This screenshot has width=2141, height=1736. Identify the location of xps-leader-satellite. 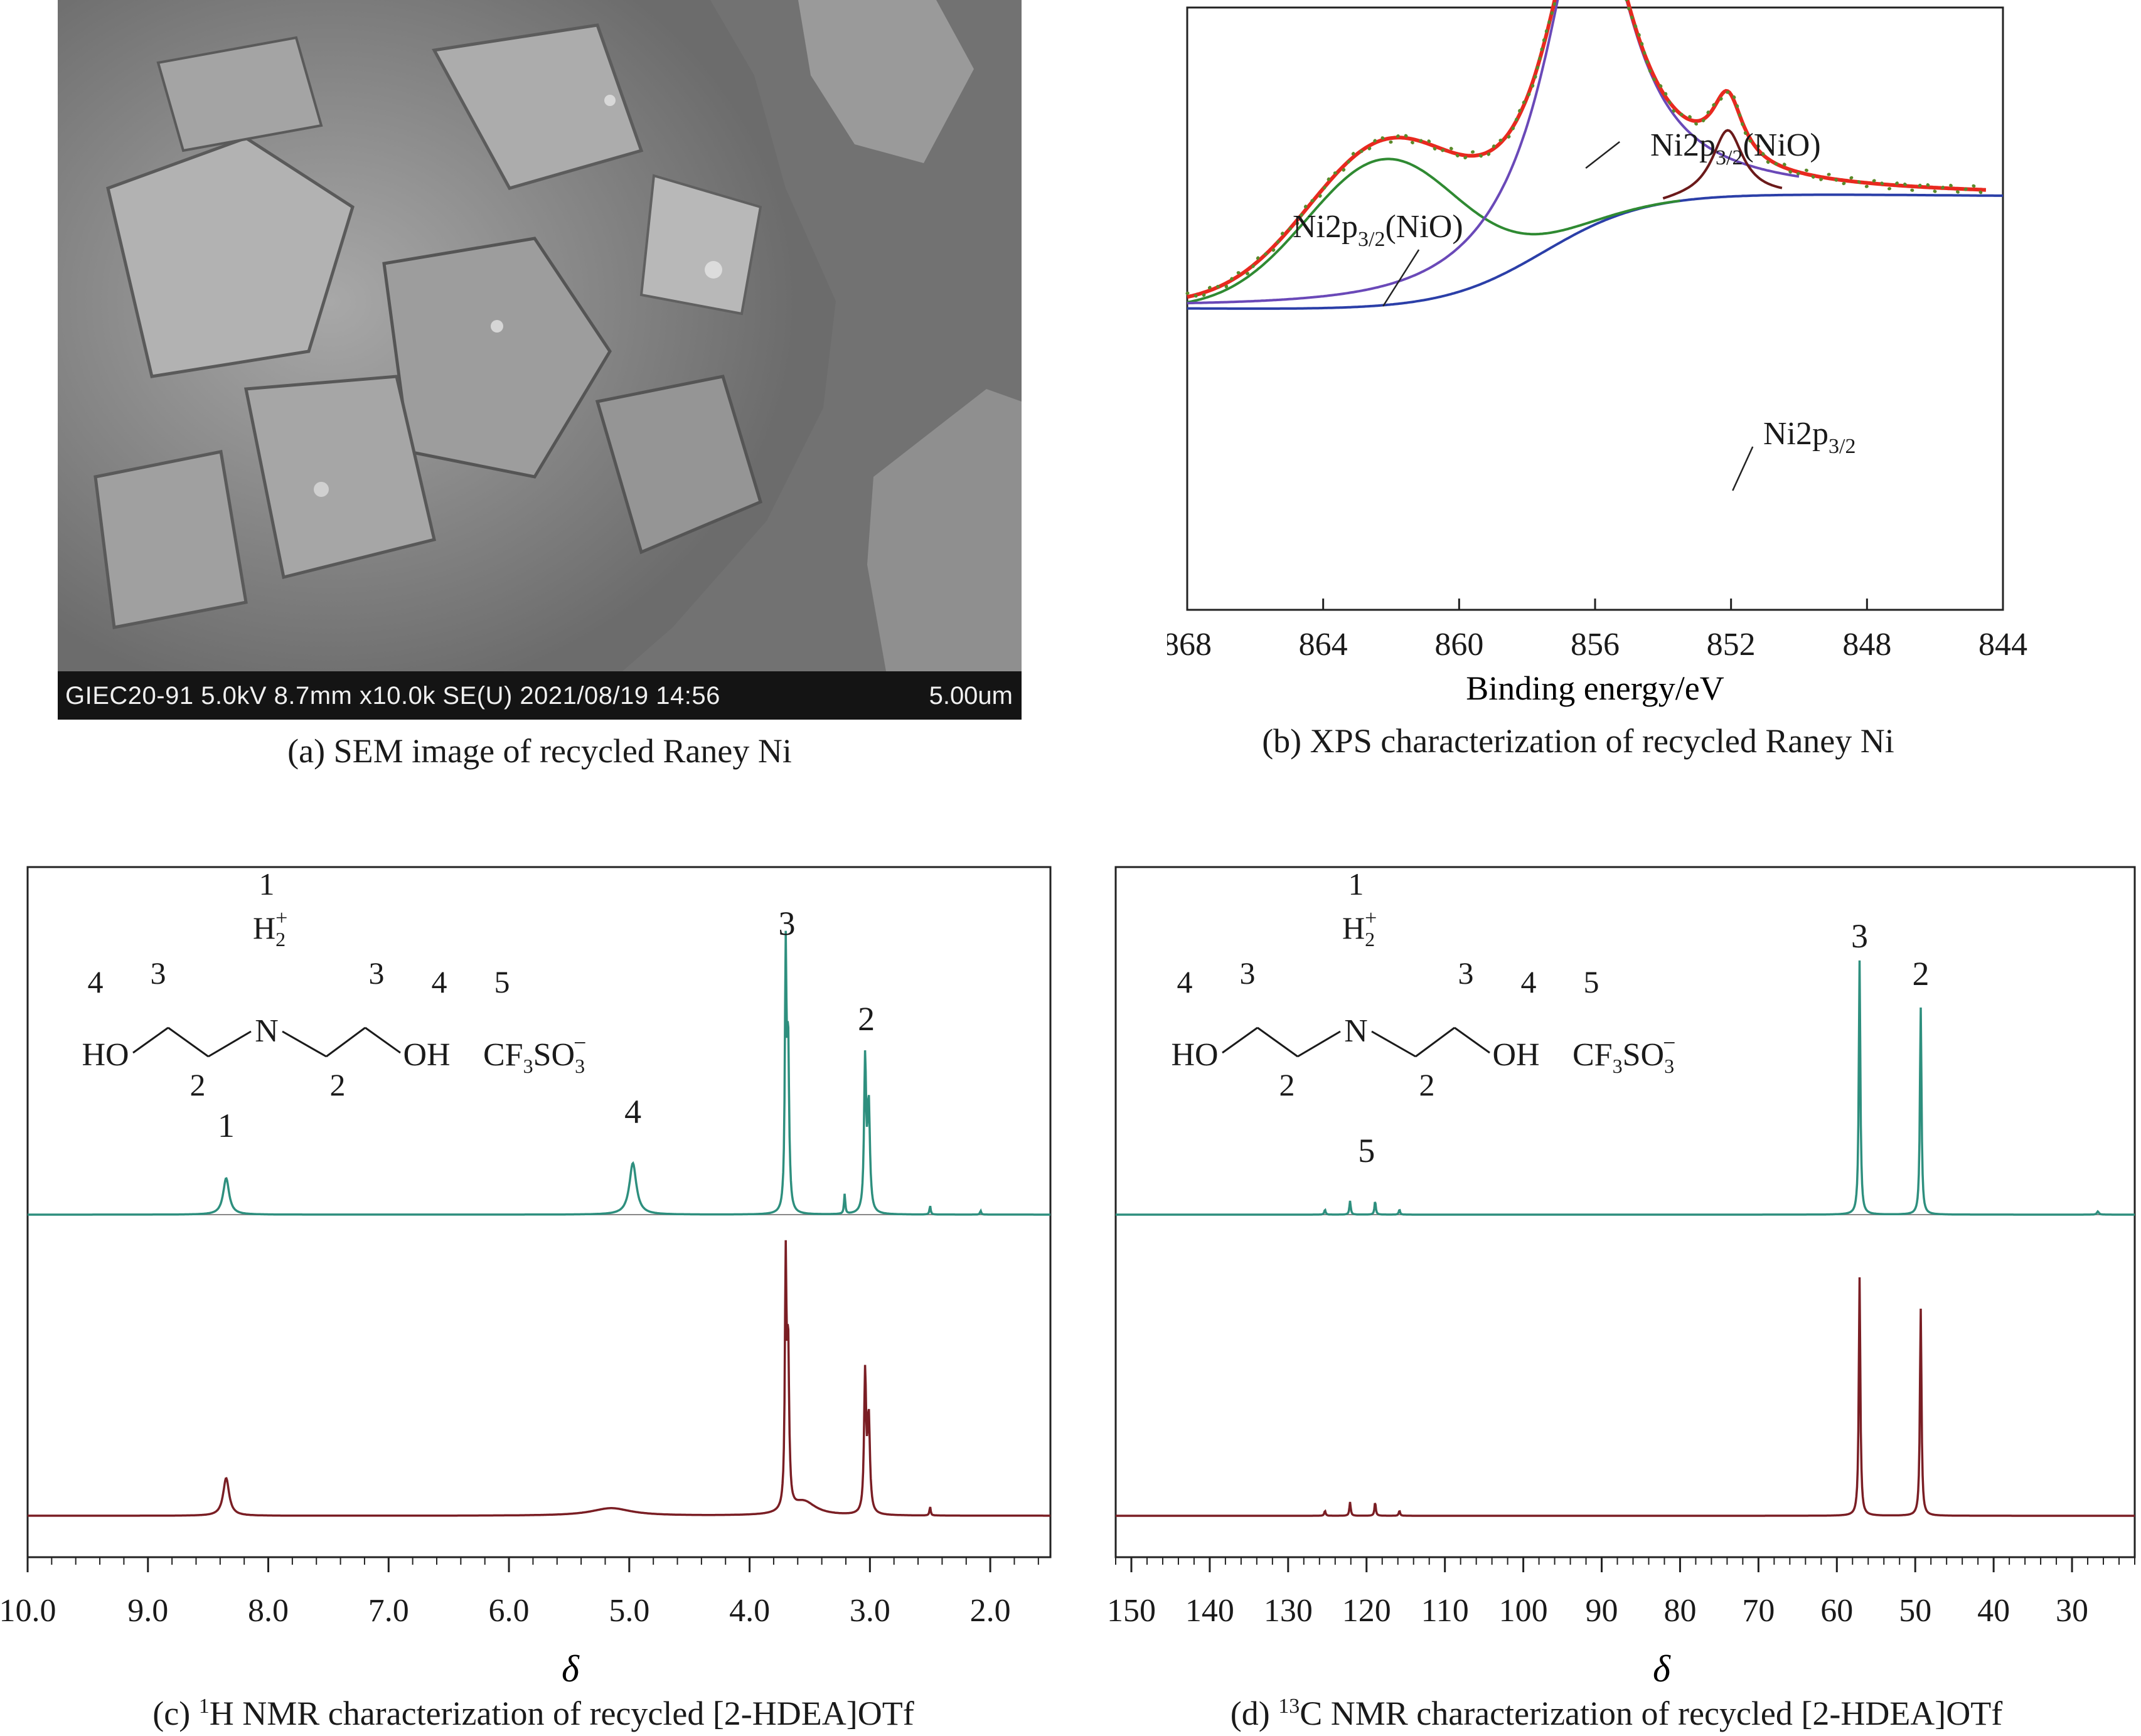
(1401, 278).